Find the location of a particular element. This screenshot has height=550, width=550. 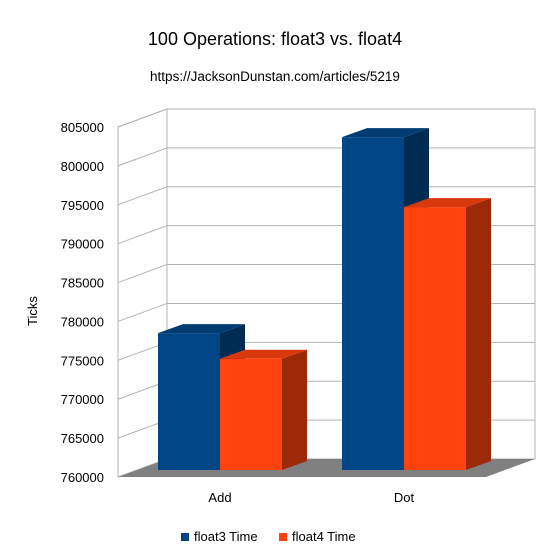

x-tick-label-add: Add is located at coordinates (219, 497).